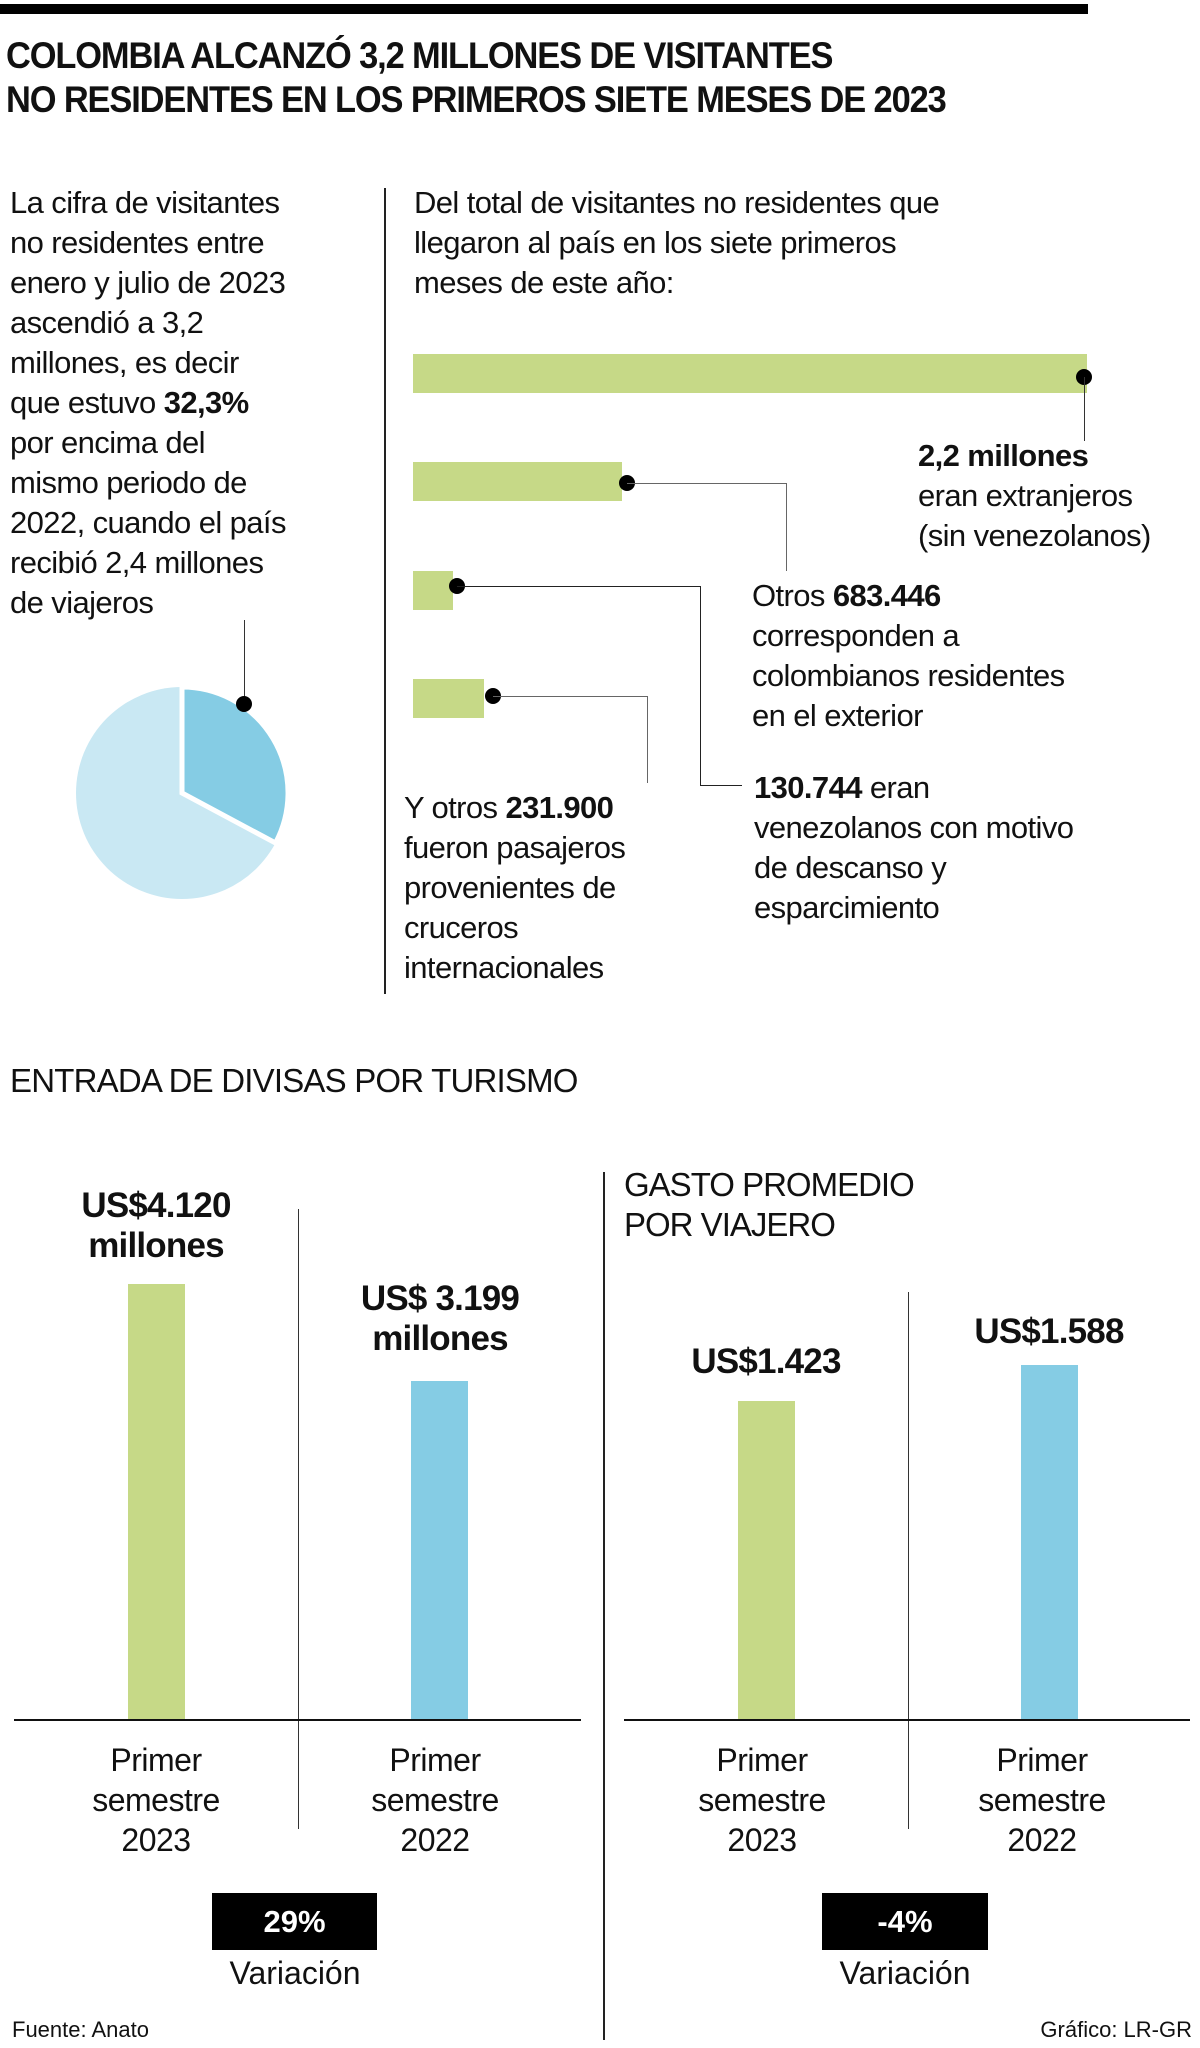 Image resolution: width=1200 pixels, height=2048 pixels. I want to click on category-gasto-2023: Primer semestre 2023, so click(762, 1800).